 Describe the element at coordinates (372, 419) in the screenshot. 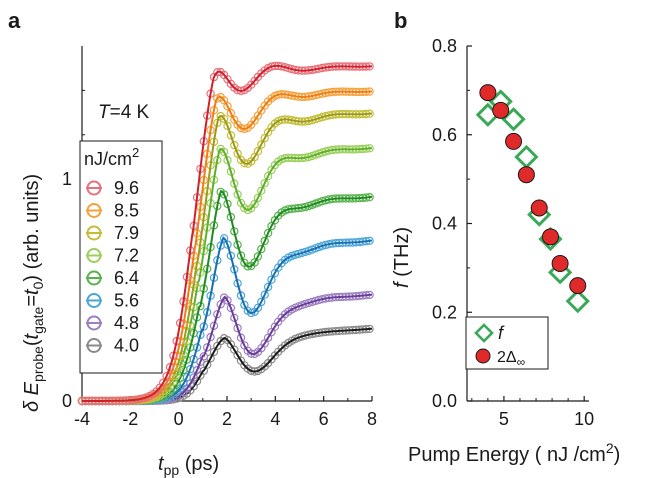

I see `x-tick-label: 8` at that location.